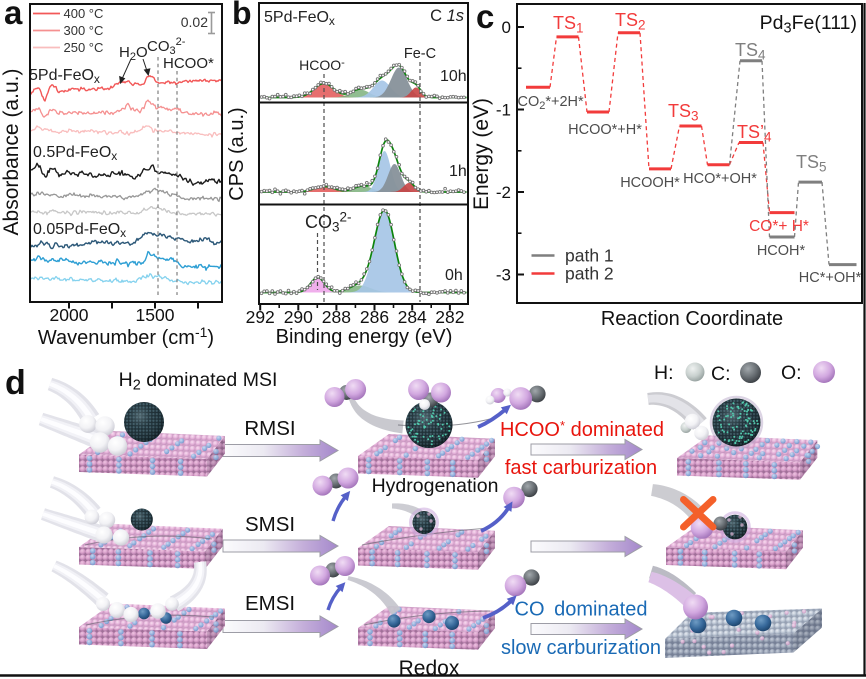 The width and height of the screenshot is (866, 679). Describe the element at coordinates (69, 315) in the screenshot. I see `svg-text: 2000` at that location.